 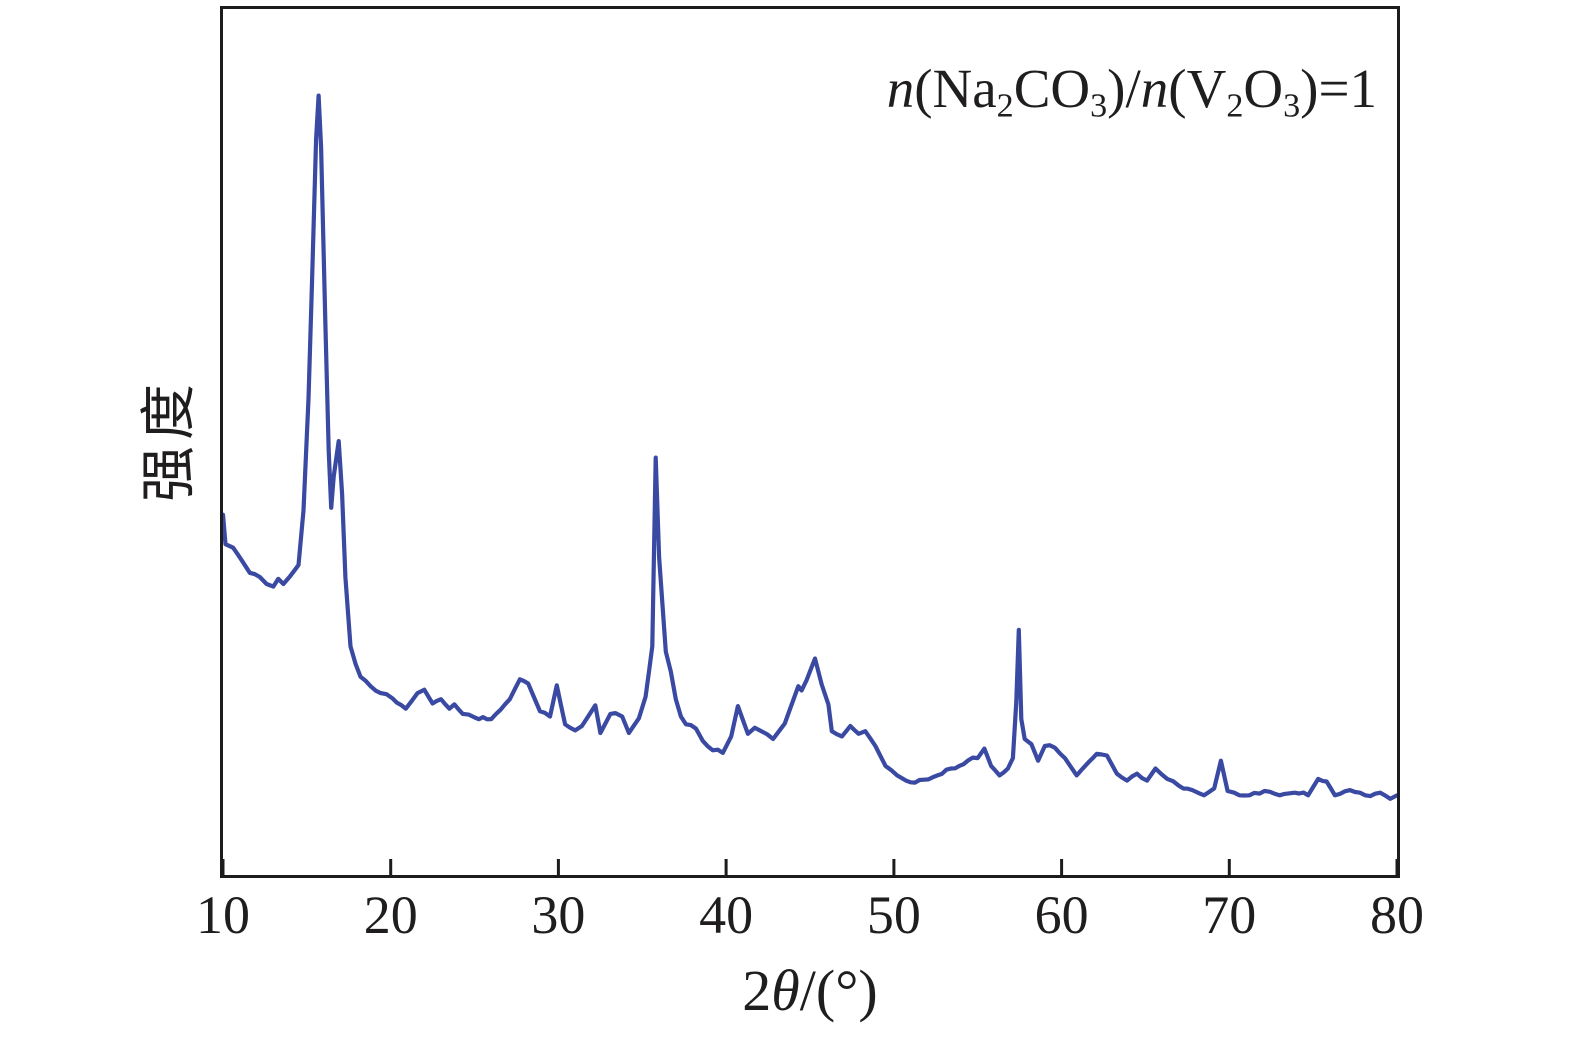 I want to click on text-fragment: )/, so click(x=1124, y=88).